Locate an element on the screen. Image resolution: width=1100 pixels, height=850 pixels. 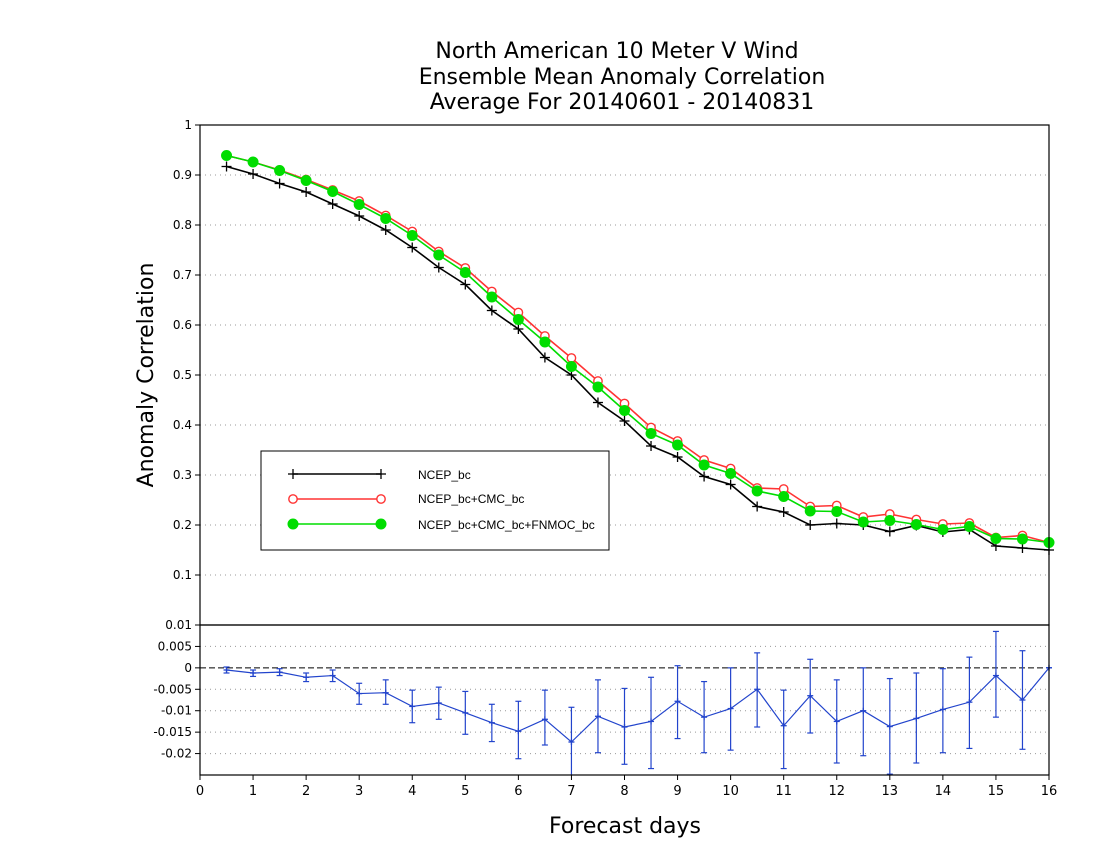
x-tick-label: 1 is located at coordinates (253, 791).